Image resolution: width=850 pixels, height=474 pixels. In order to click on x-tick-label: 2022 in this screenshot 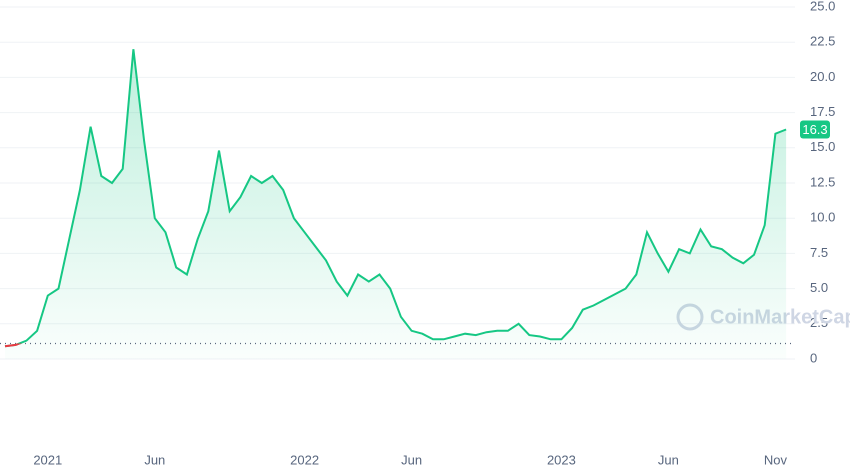, I will do `click(304, 459)`.